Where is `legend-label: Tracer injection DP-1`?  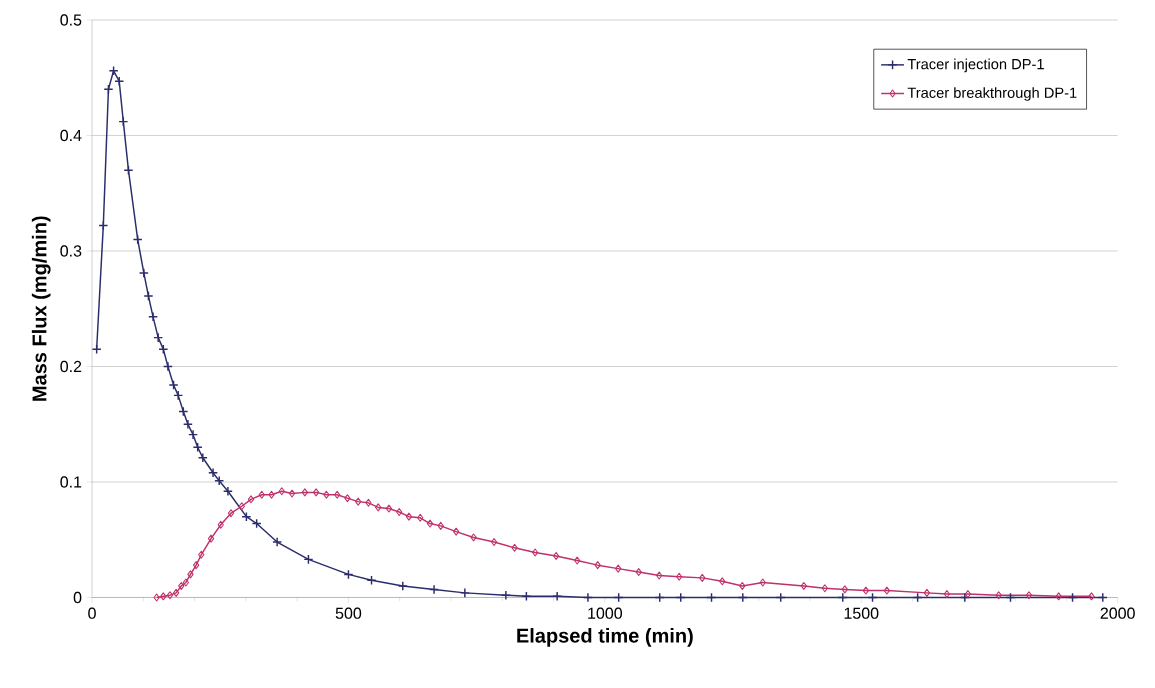
legend-label: Tracer injection DP-1 is located at coordinates (975, 65).